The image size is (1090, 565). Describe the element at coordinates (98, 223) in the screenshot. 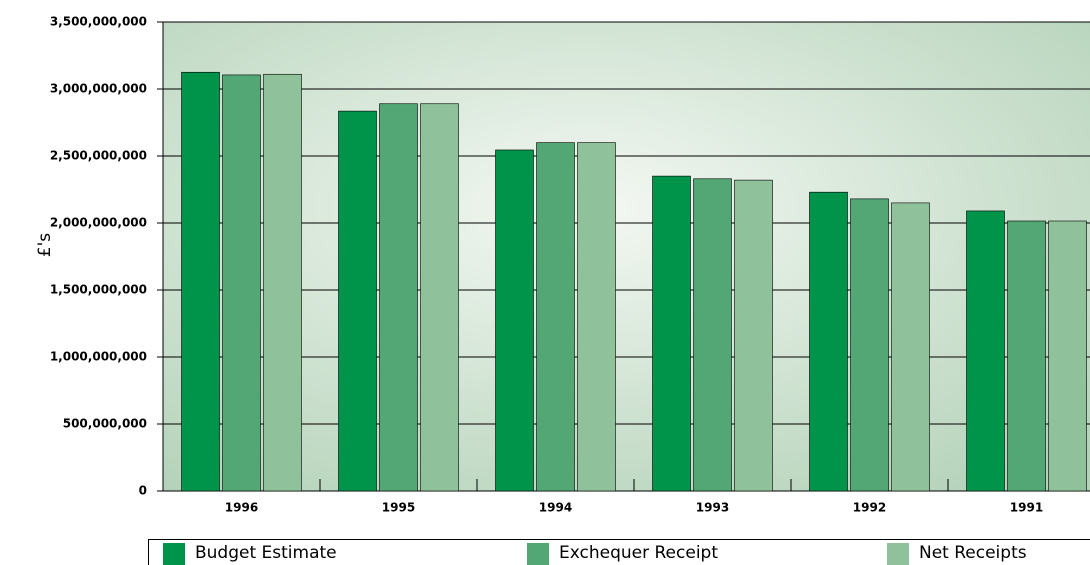

I see `y-tick-label: 2,000,000,000` at that location.